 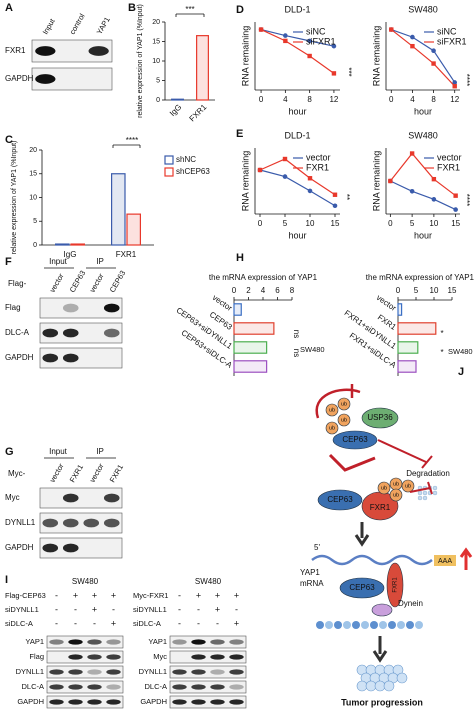 What do you see at coordinates (186, 159) in the screenshot?
I see `legend-label: shNC` at bounding box center [186, 159].